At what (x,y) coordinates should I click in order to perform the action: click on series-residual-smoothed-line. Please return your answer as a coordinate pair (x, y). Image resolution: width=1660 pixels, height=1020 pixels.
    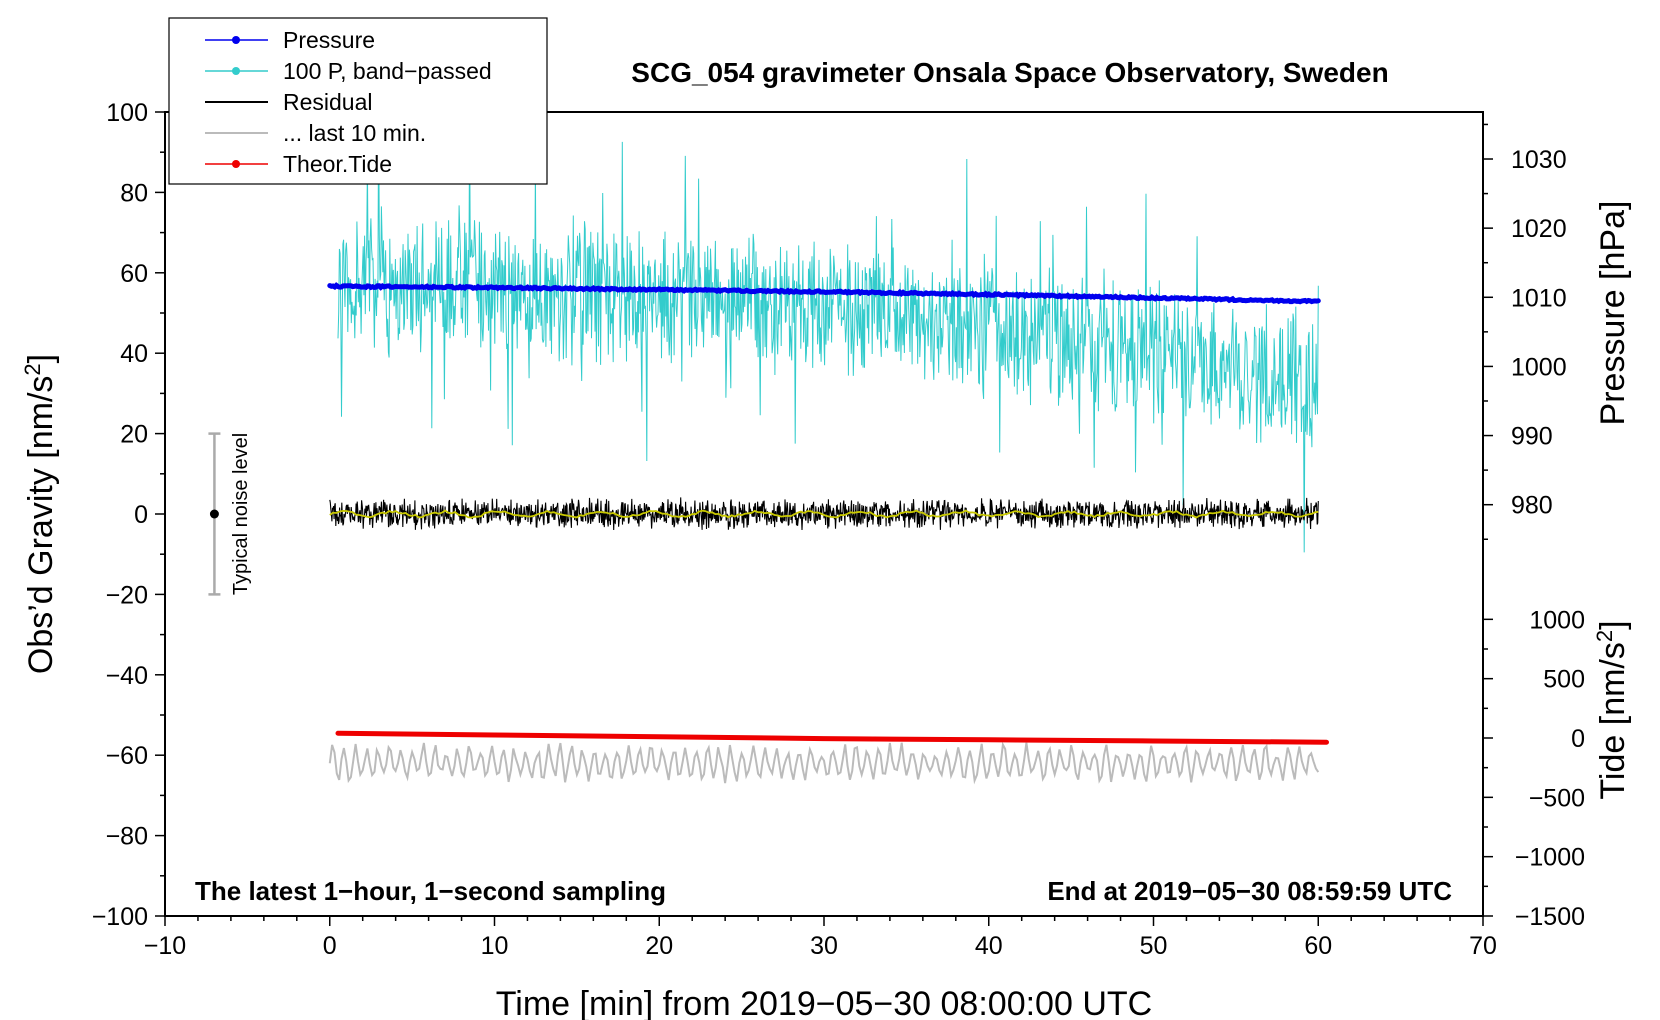
    Looking at the image, I should click on (824, 514).